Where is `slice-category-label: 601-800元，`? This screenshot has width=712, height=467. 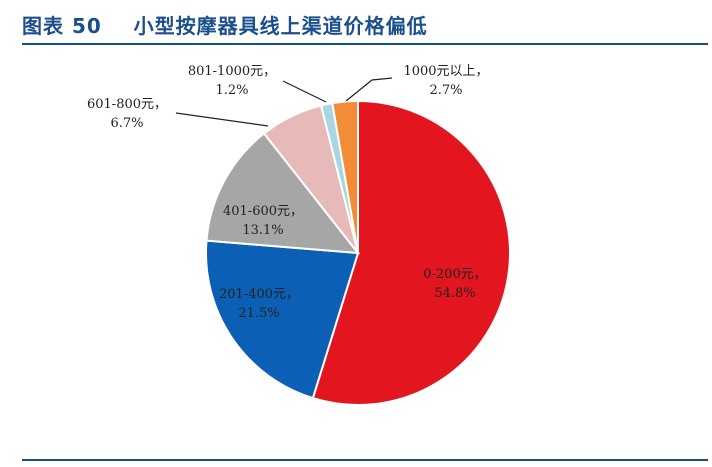 slice-category-label: 601-800元， is located at coordinates (127, 104).